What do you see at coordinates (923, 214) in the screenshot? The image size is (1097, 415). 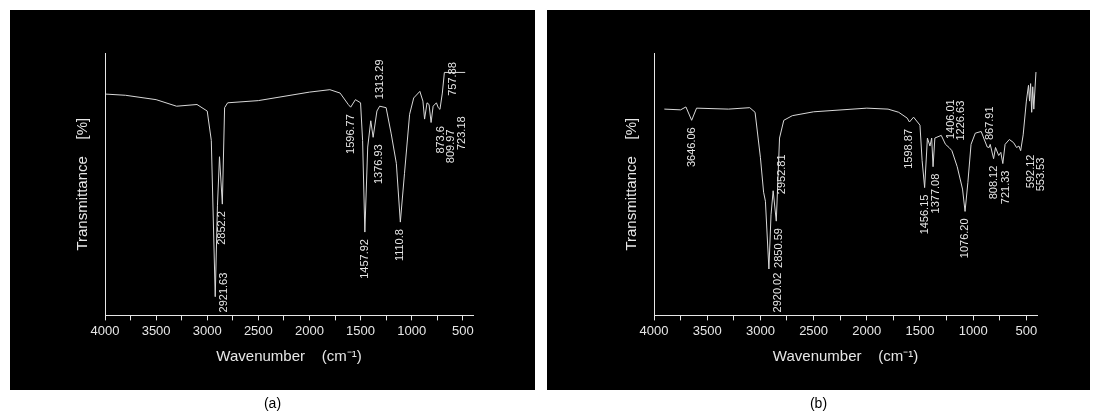 I see `annotation: 1456.15` at bounding box center [923, 214].